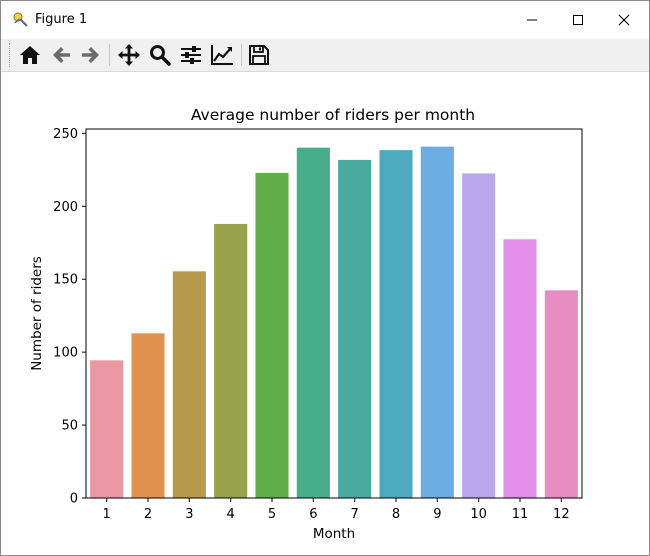 The width and height of the screenshot is (650, 556). Describe the element at coordinates (231, 514) in the screenshot. I see `x-tick-label: 4` at that location.